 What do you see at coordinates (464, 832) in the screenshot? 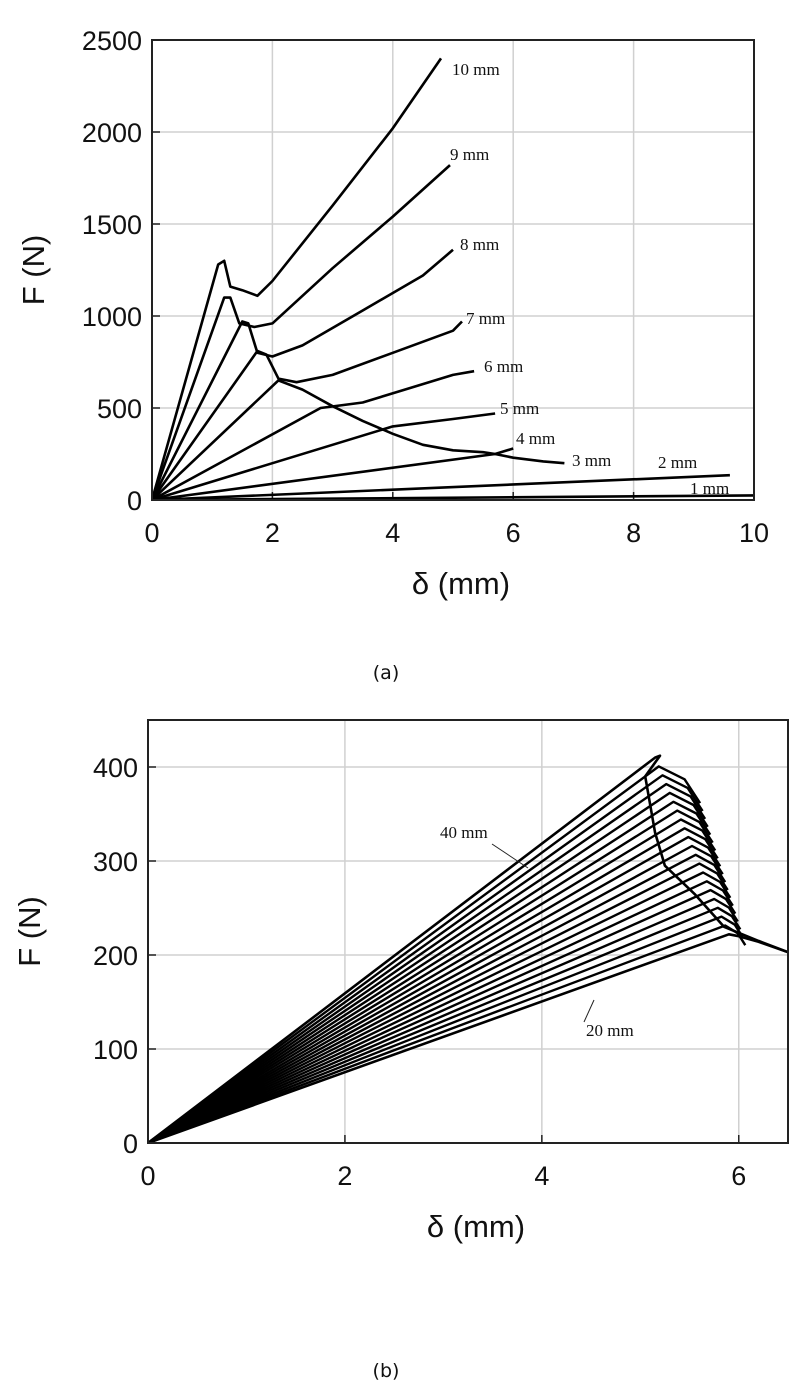
I see `curve-label: 40 mm` at bounding box center [464, 832].